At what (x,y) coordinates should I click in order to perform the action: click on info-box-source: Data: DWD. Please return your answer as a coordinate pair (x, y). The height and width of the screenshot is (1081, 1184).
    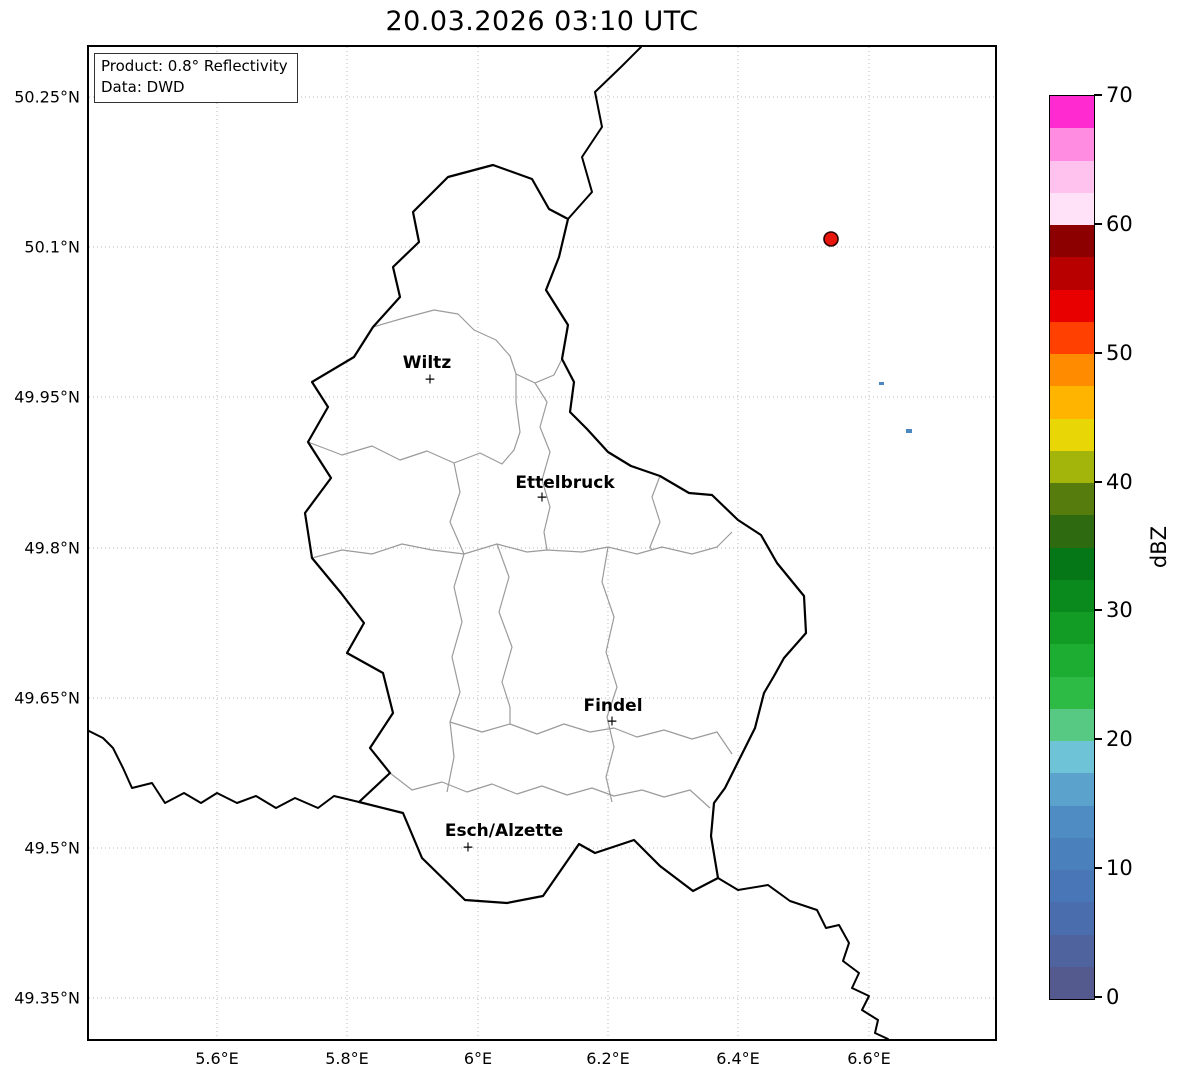
    Looking at the image, I should click on (143, 87).